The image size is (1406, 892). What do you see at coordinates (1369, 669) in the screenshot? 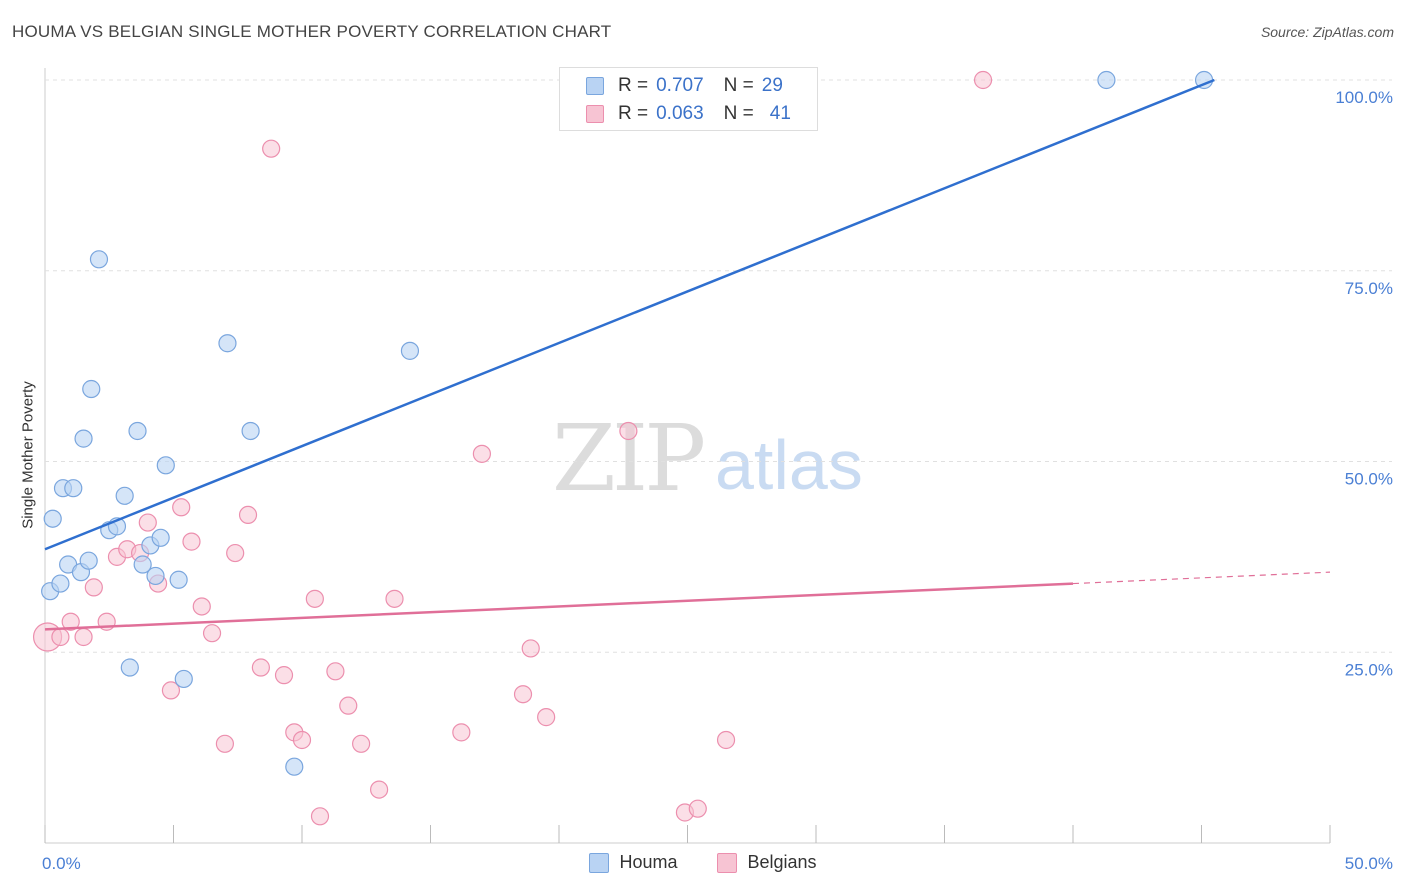
I see `y-tick-label: 25.0%` at bounding box center [1369, 669].